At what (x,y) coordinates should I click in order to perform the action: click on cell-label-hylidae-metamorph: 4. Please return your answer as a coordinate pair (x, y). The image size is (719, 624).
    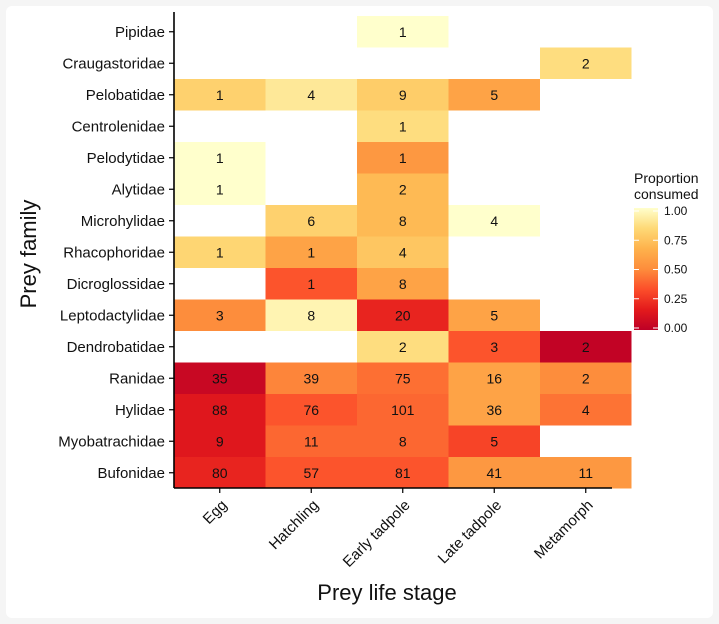
    Looking at the image, I should click on (586, 410).